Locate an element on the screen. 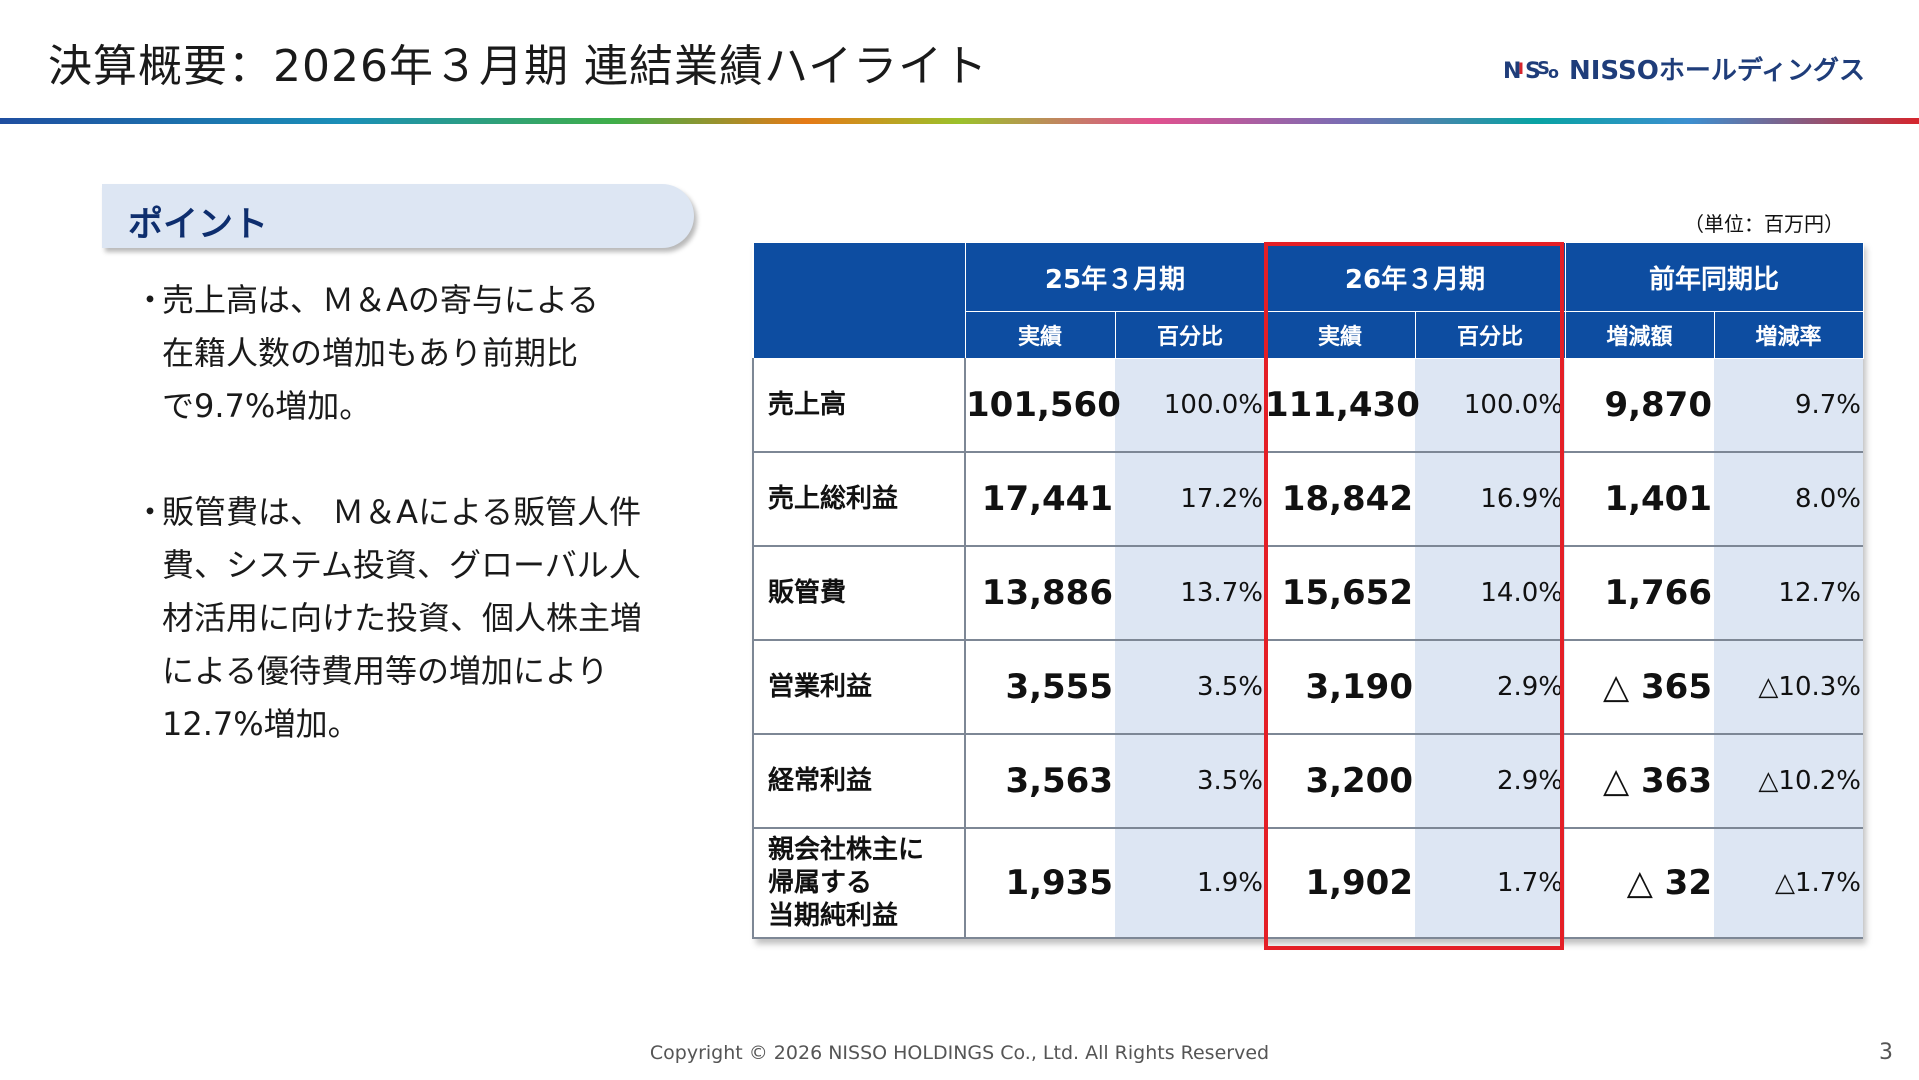  bullet-line: 12.7%増加。 is located at coordinates (261, 724).